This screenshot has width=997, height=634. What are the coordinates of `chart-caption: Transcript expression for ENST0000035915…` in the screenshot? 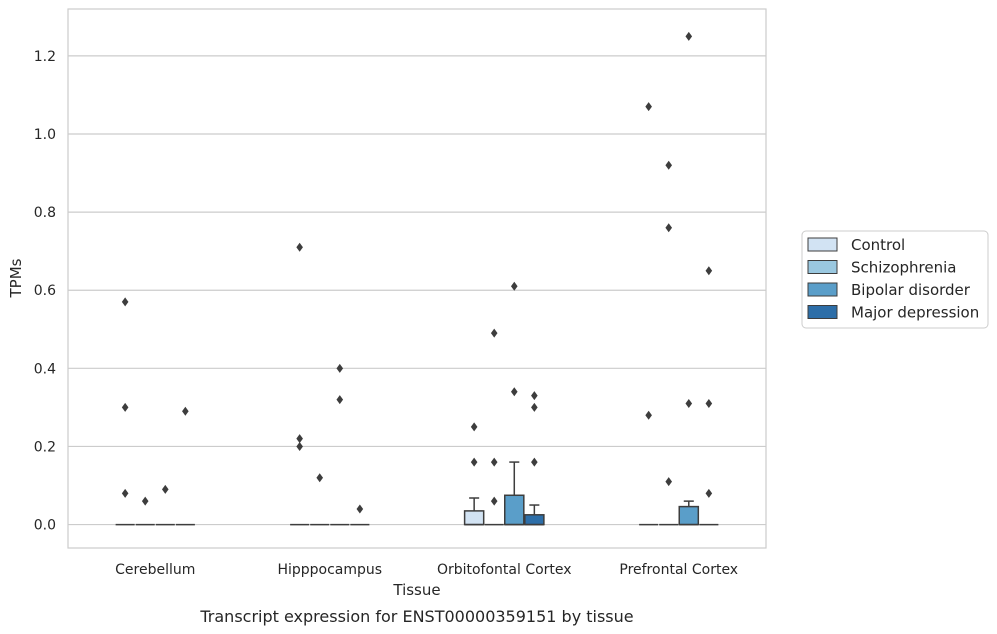 It's located at (416, 616).